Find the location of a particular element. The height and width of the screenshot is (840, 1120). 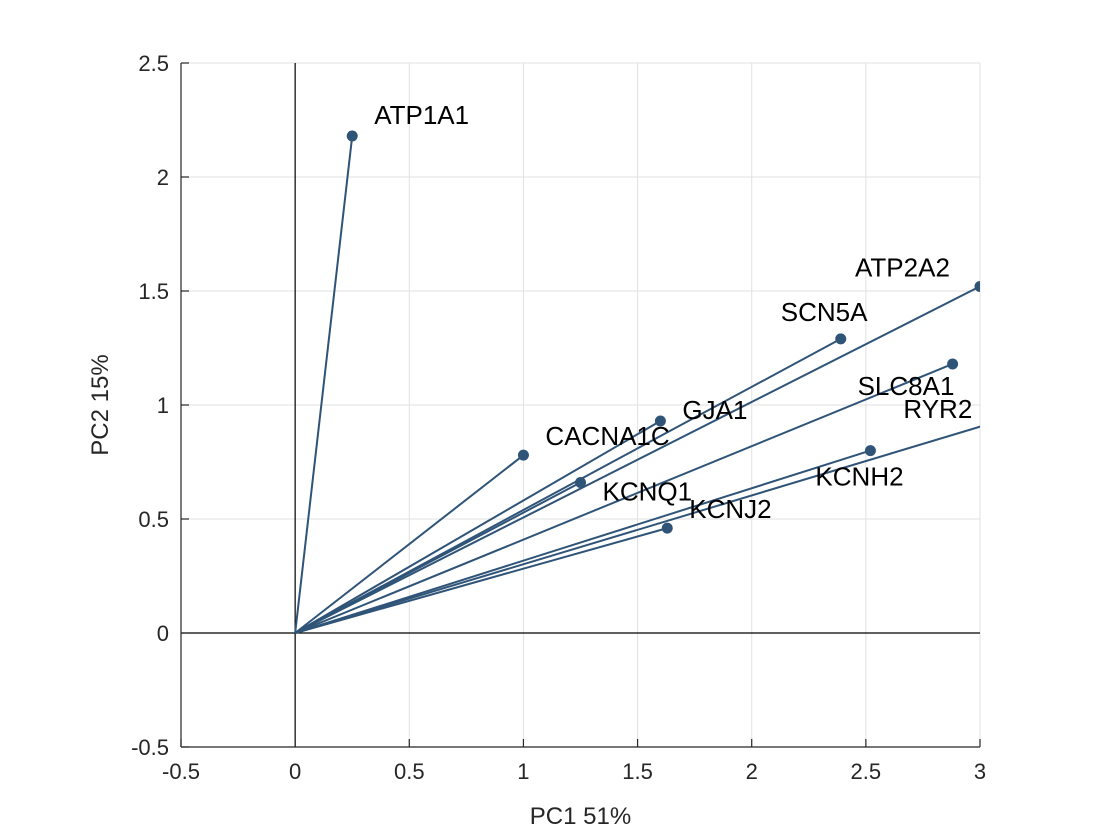

vector-point-atp1a1 is located at coordinates (352, 136).